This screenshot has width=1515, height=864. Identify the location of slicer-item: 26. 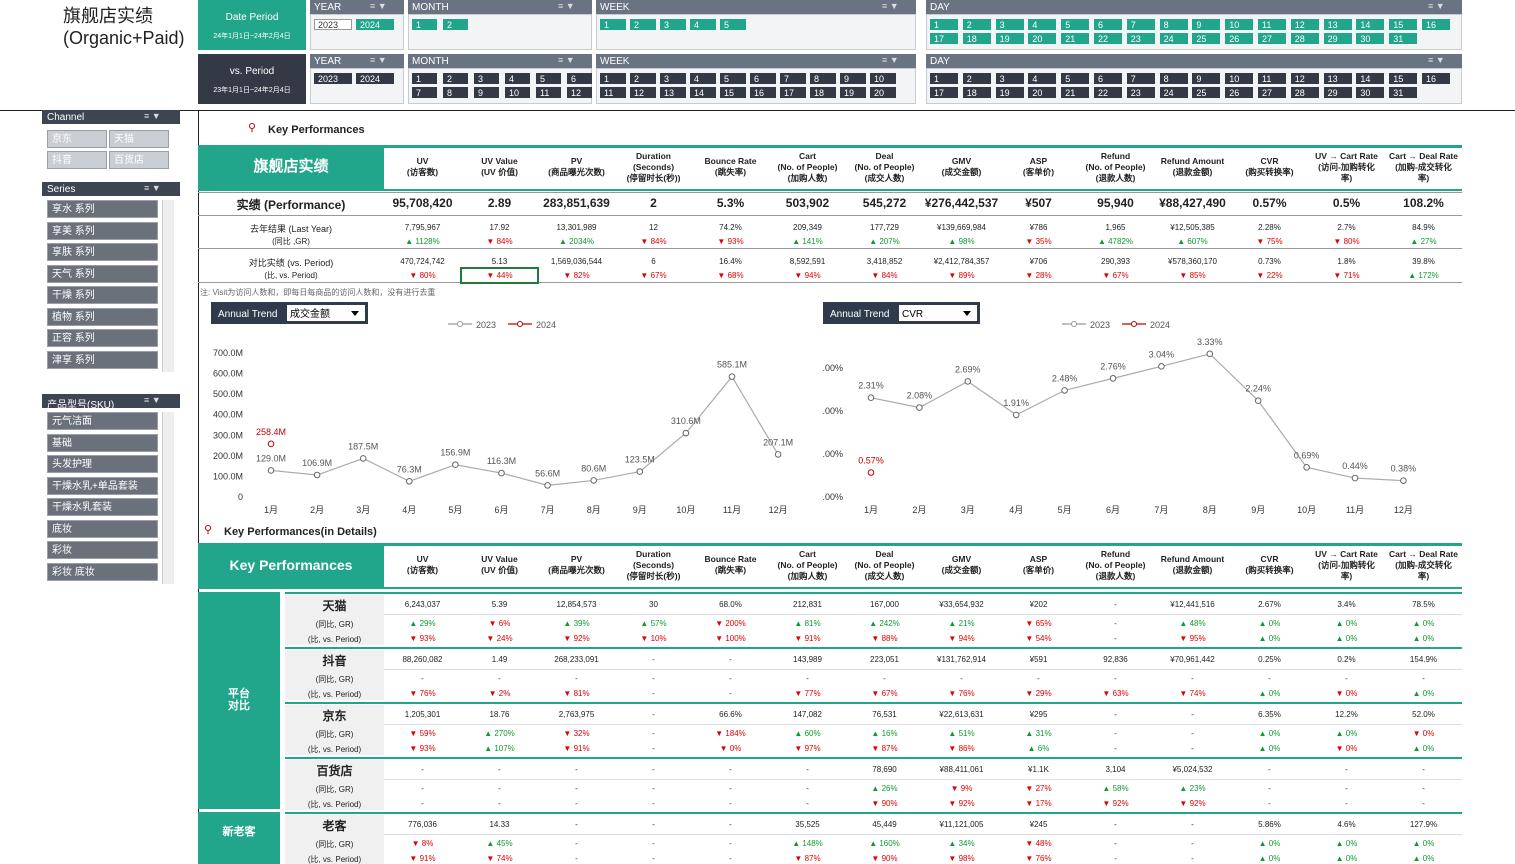
(1239, 38).